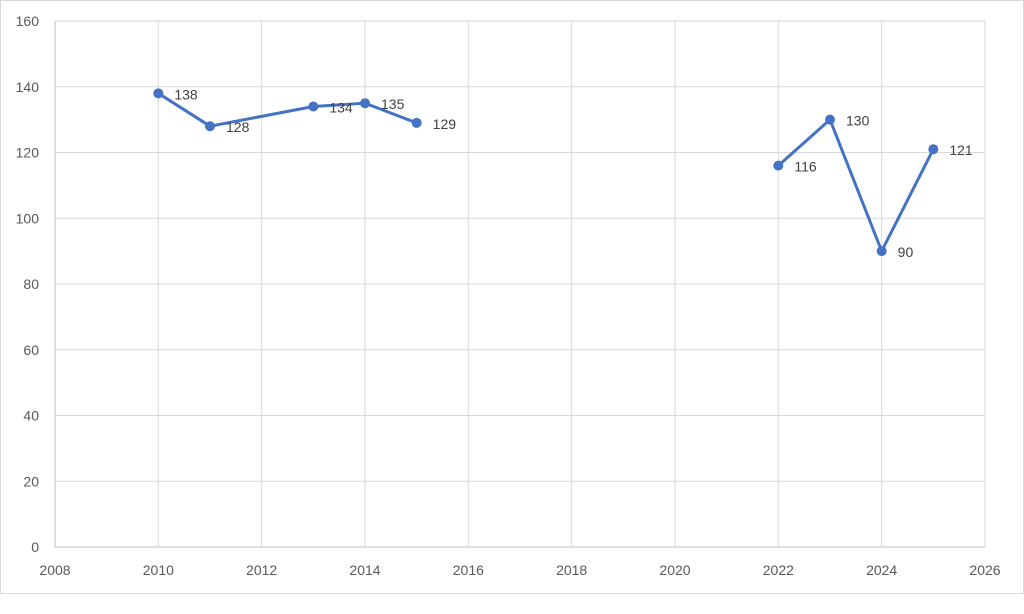 This screenshot has height=614, width=1024. What do you see at coordinates (445, 124) in the screenshot?
I see `data-label: 129` at bounding box center [445, 124].